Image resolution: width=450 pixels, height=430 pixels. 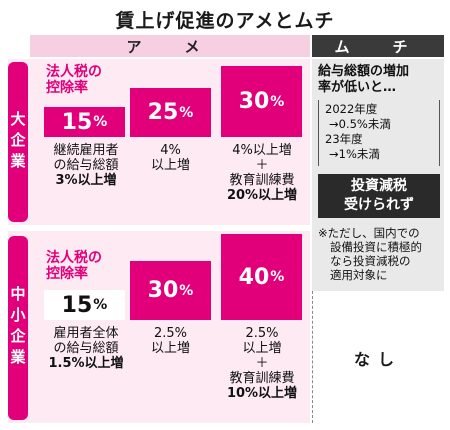 I want to click on page-title: 賃上げ促進のアメとムチ, so click(x=225, y=21).